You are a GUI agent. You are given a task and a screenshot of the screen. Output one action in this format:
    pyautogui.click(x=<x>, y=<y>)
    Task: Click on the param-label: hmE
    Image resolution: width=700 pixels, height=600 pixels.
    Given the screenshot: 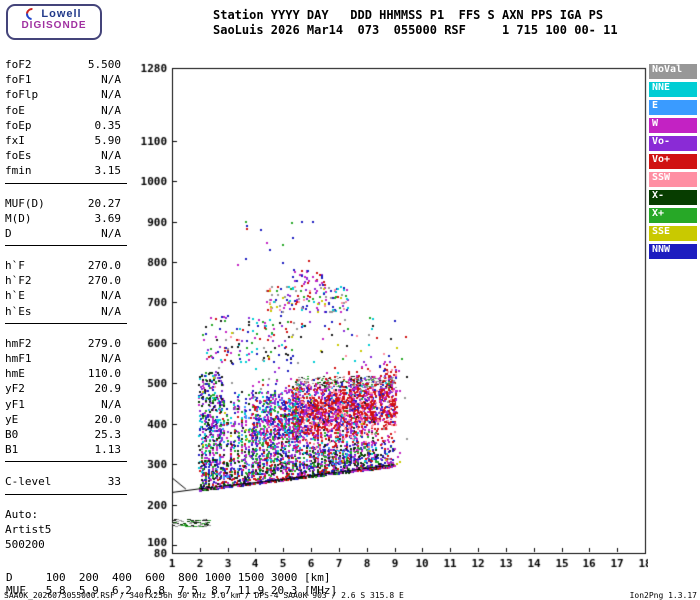 What is the action you would take?
    pyautogui.click(x=15, y=374)
    